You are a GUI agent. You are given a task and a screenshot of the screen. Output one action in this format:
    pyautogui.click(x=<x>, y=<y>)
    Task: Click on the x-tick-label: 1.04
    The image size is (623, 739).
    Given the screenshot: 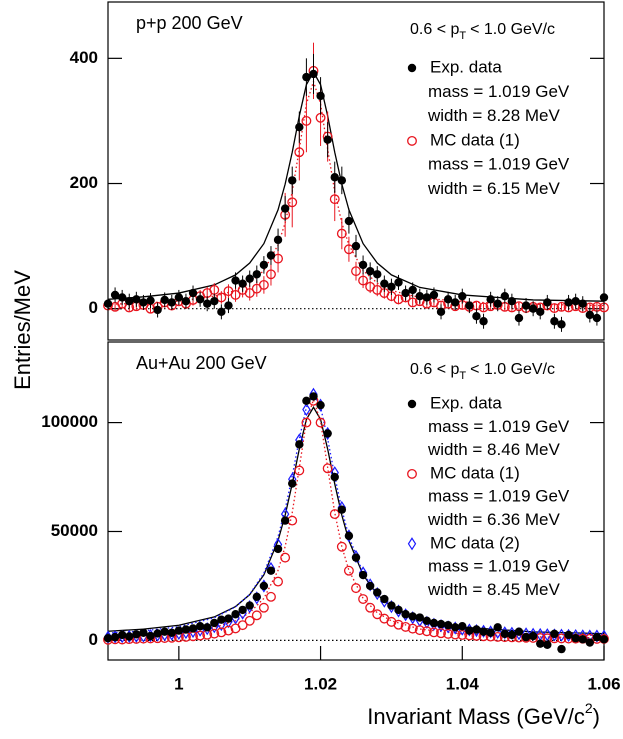 What is the action you would take?
    pyautogui.click(x=463, y=683)
    